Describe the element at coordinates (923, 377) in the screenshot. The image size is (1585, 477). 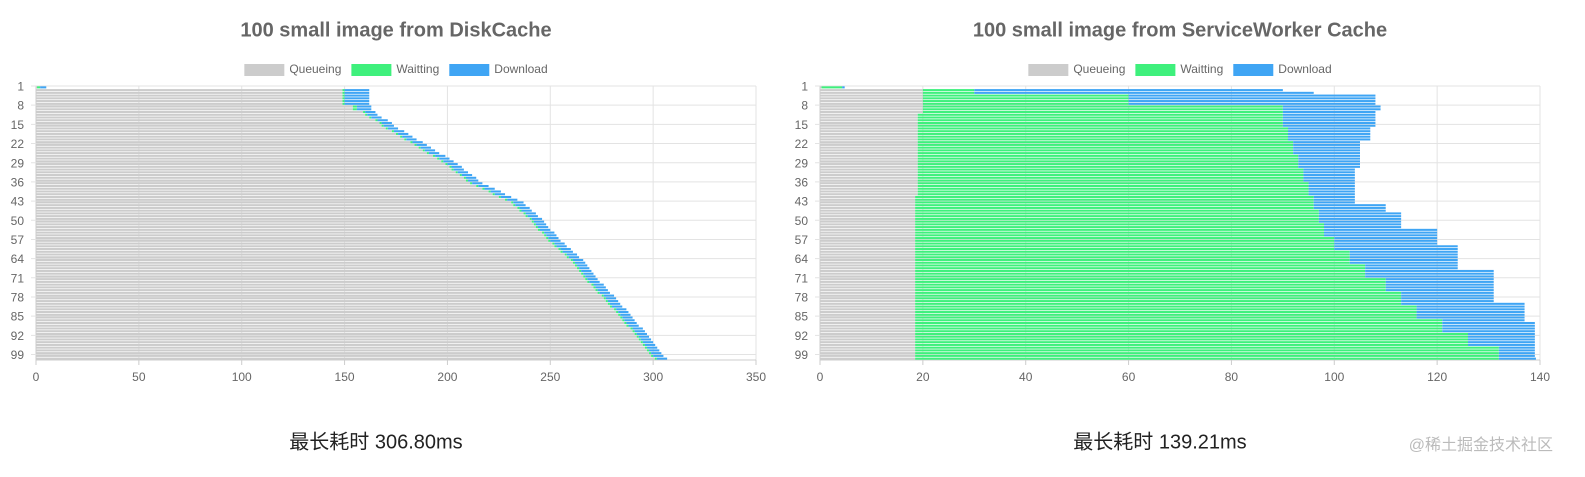
I see `x-tick-label: 20` at that location.